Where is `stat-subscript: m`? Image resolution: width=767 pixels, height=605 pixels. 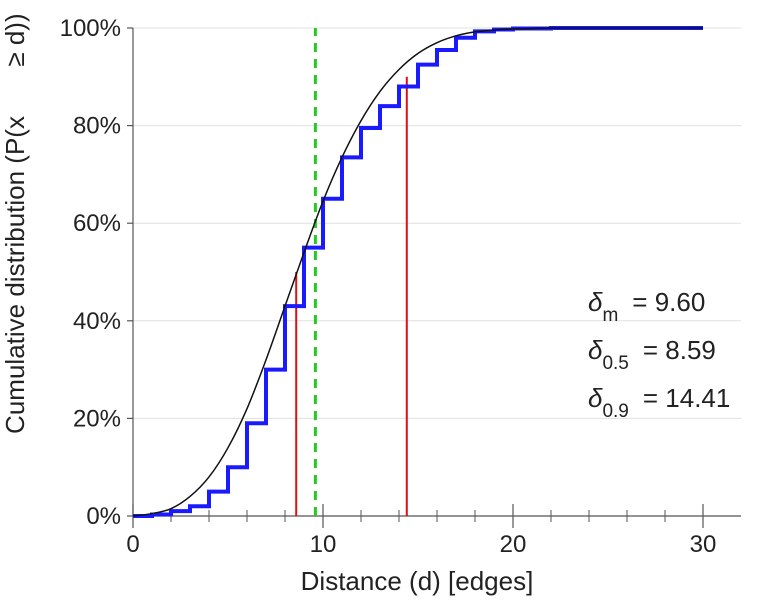
stat-subscript: m is located at coordinates (610, 315).